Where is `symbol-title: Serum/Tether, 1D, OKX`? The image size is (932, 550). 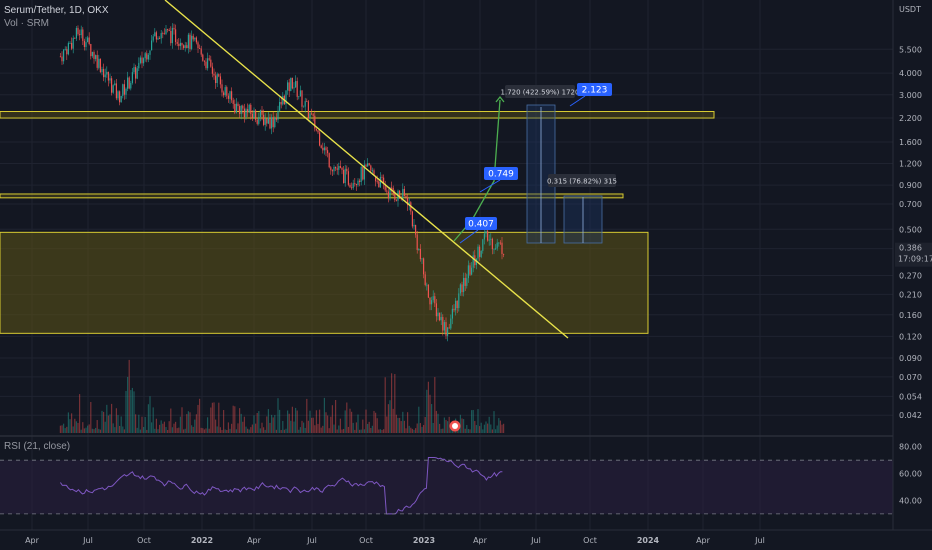 symbol-title: Serum/Tether, 1D, OKX is located at coordinates (56, 10).